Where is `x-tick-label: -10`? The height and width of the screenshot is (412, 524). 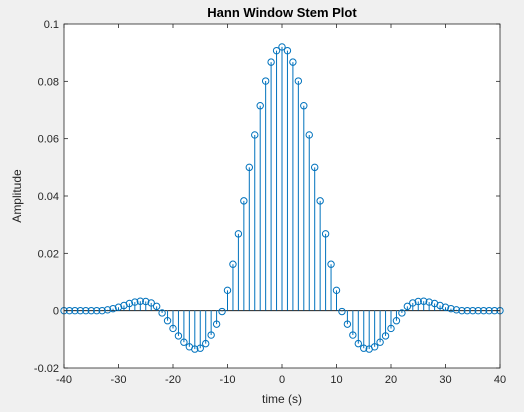 x-tick-label: -10 is located at coordinates (228, 380).